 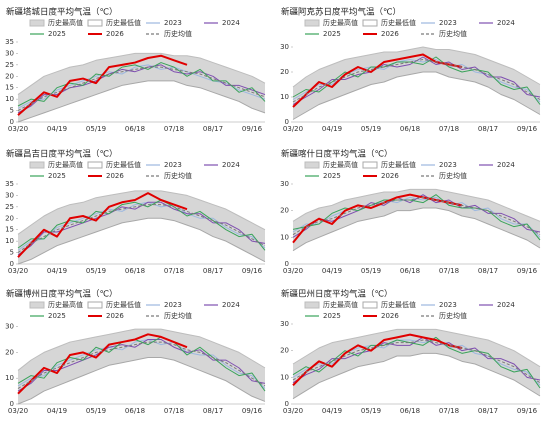 I want to click on y-tick-label: 25, so click(x=9, y=207).